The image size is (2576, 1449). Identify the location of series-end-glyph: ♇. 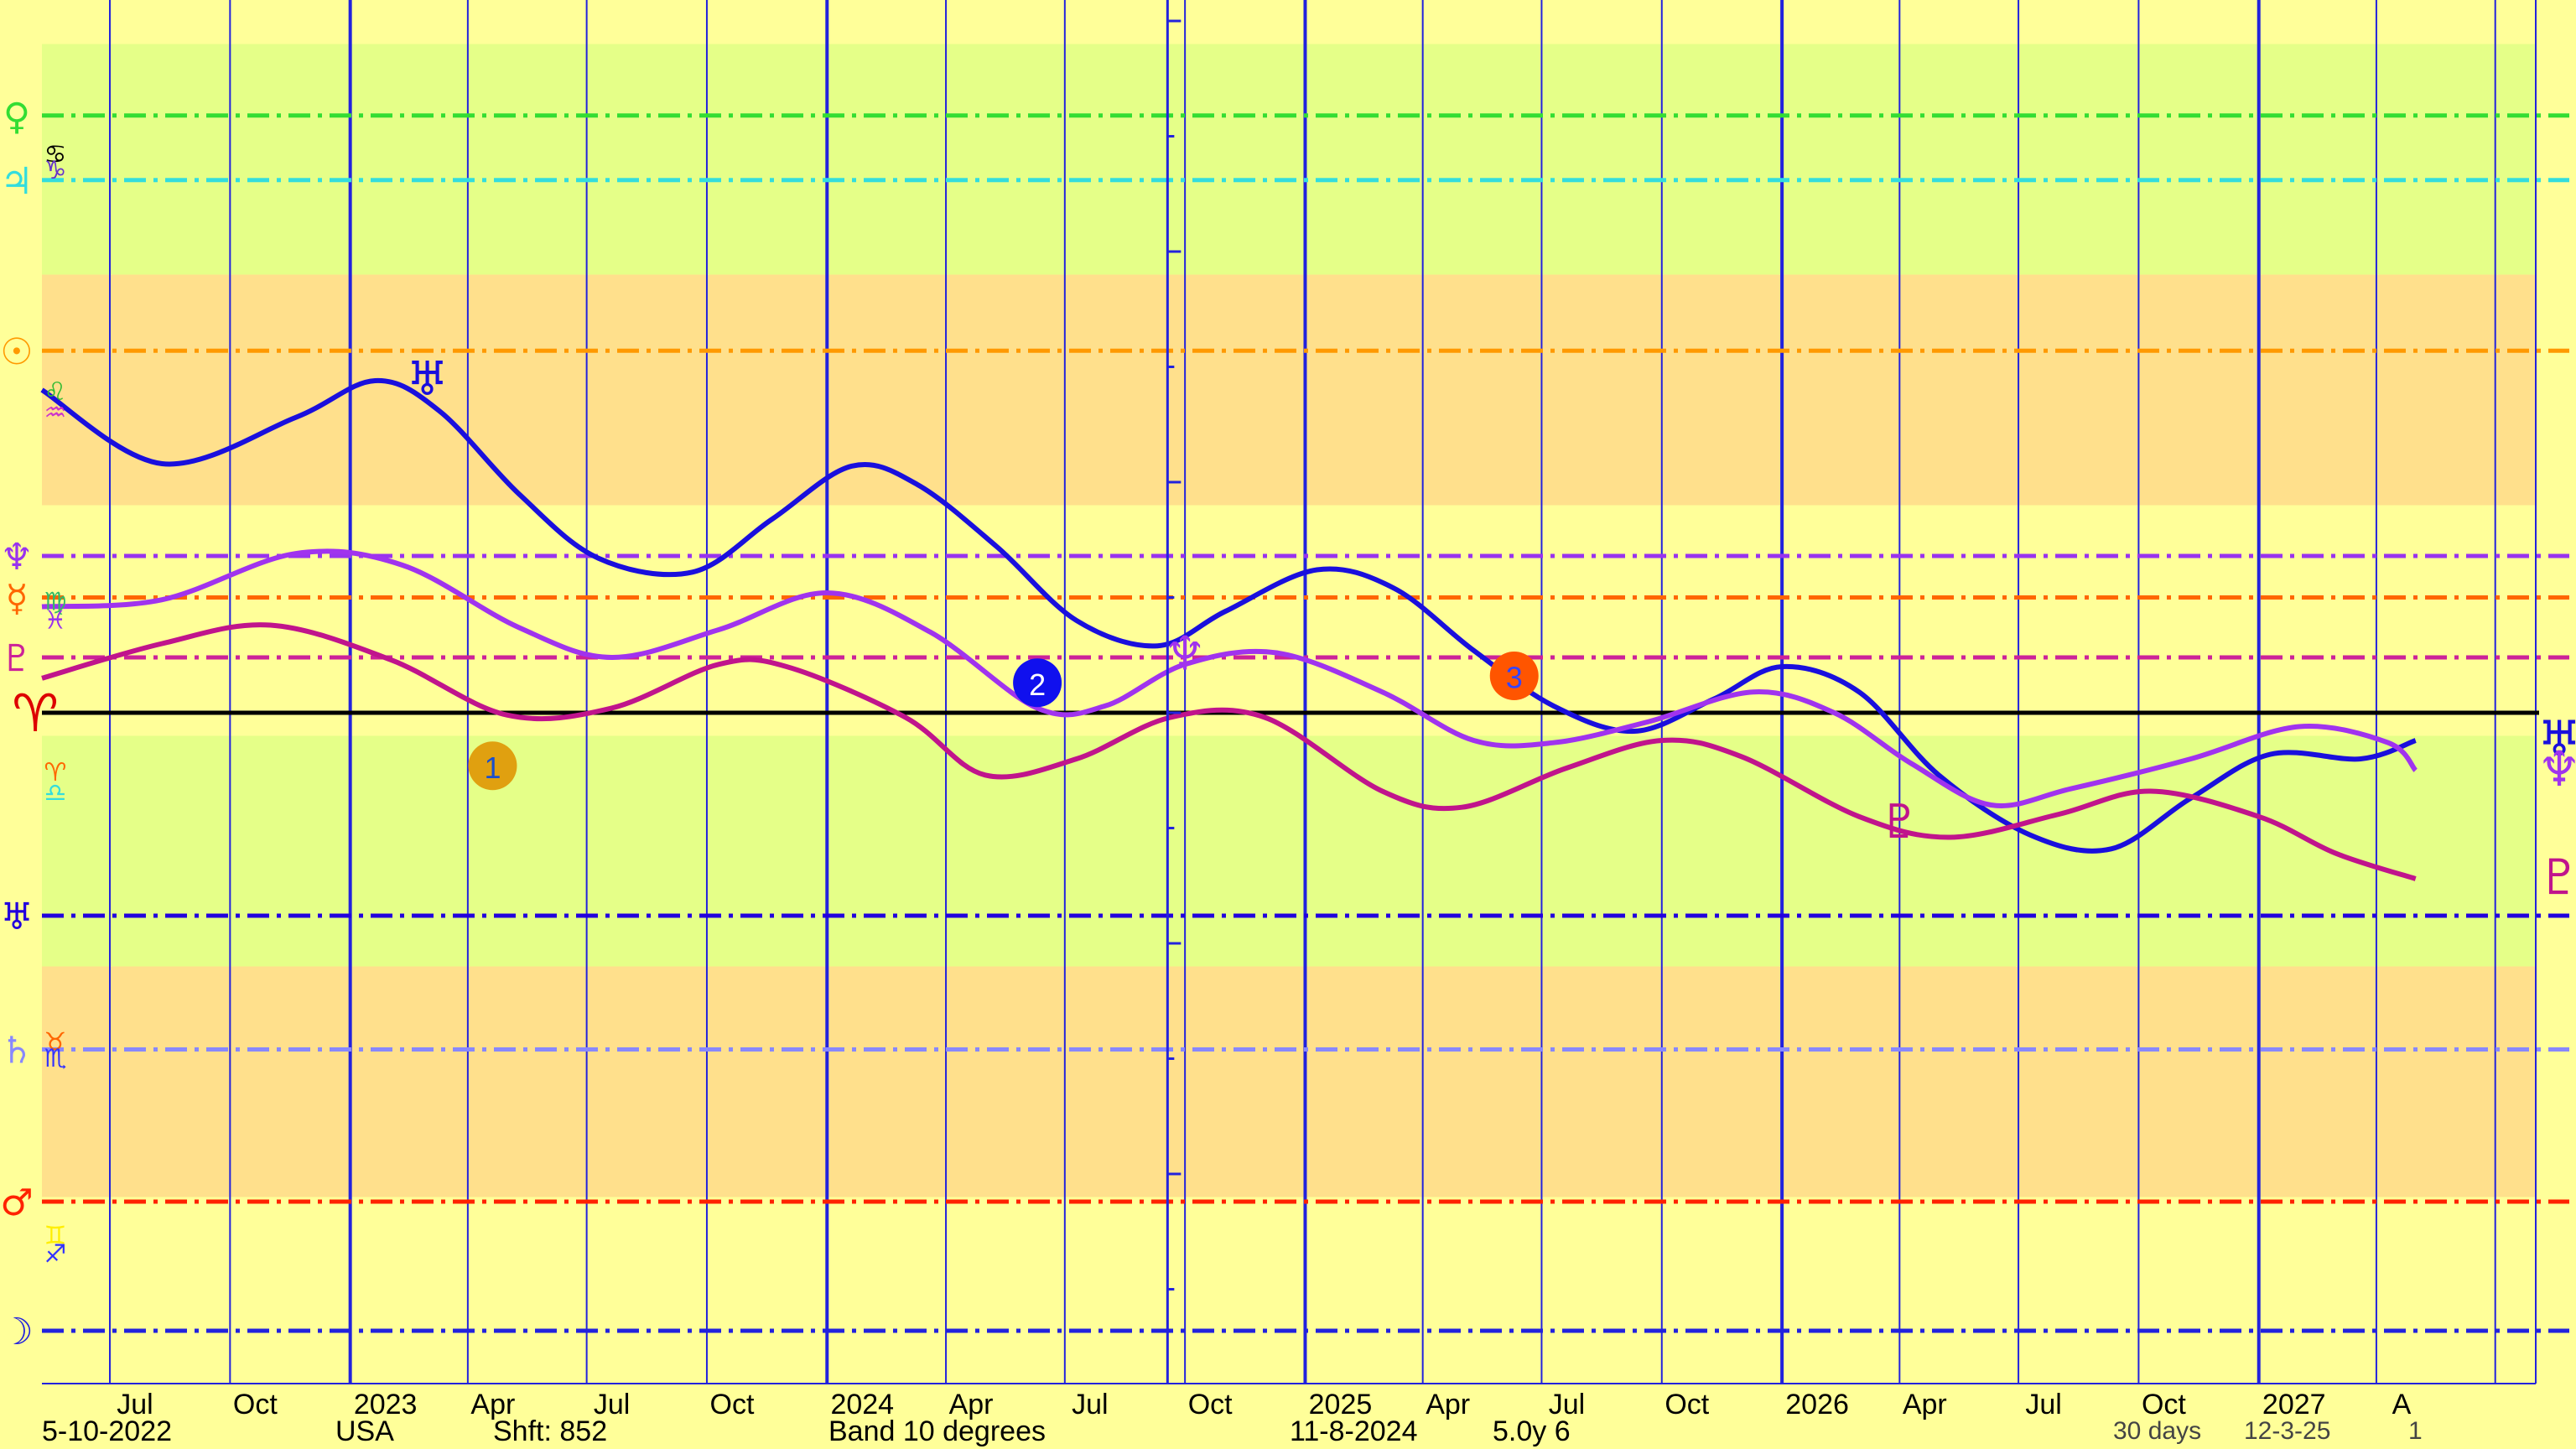
(2556, 877).